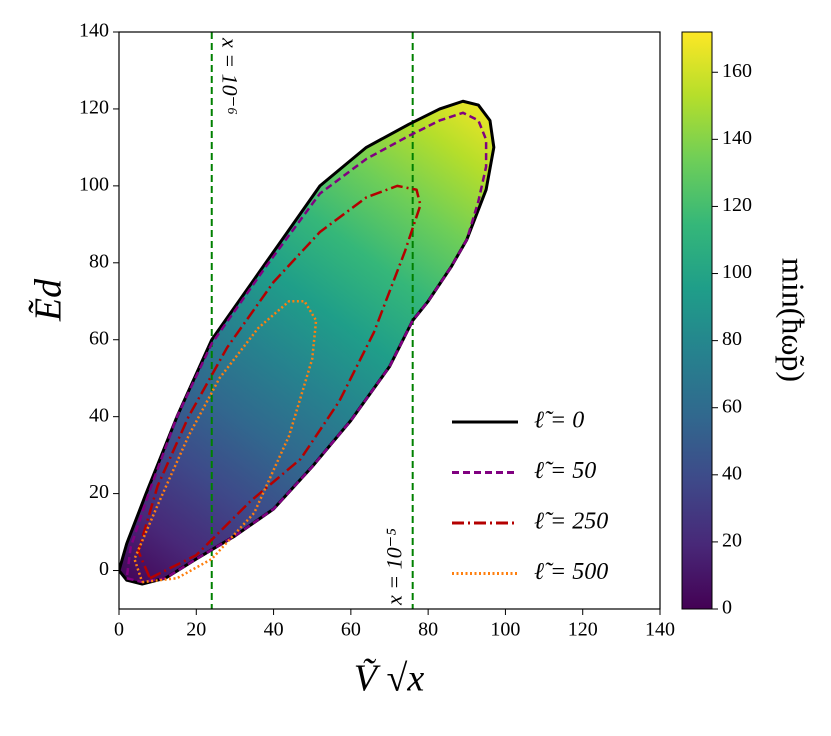  Describe the element at coordinates (428, 630) in the screenshot. I see `x-tick-label: 80` at that location.